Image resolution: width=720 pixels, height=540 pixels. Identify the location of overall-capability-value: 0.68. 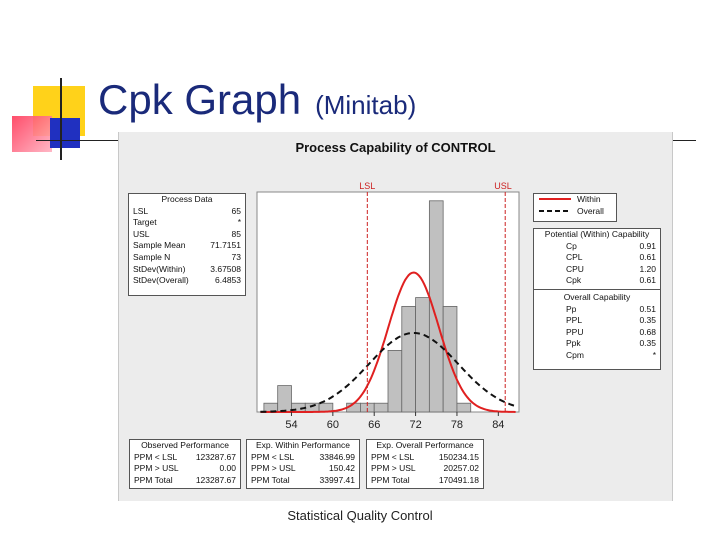
(647, 331).